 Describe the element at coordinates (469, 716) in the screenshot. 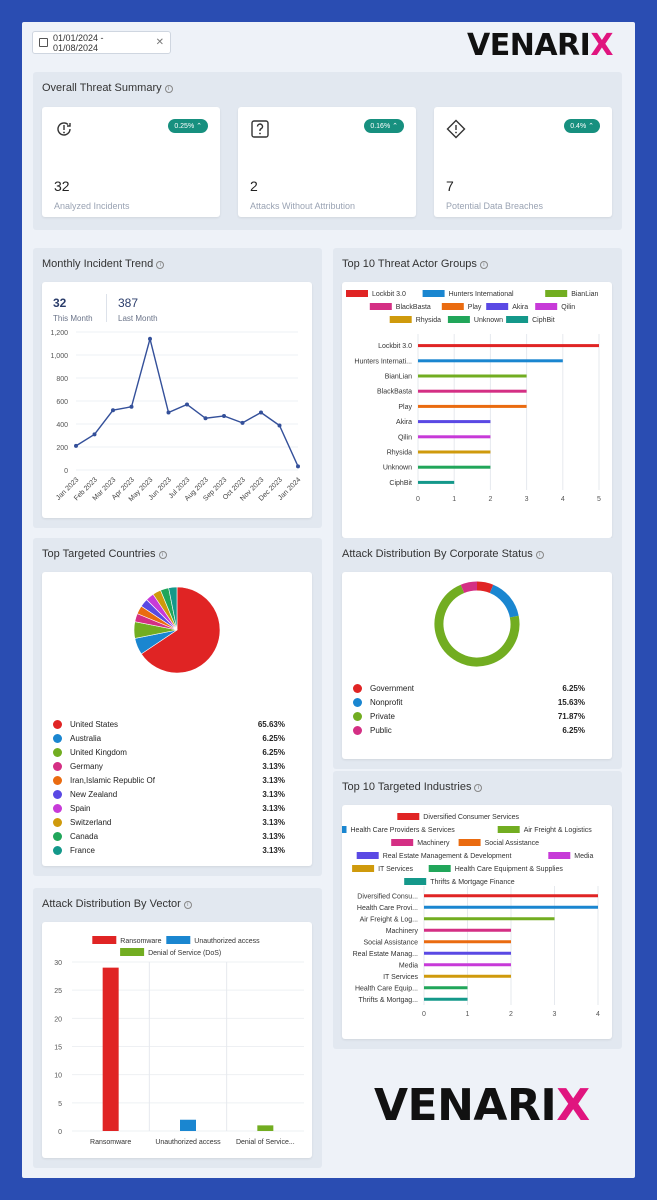

I see `legend-item: Private 71.87%` at that location.